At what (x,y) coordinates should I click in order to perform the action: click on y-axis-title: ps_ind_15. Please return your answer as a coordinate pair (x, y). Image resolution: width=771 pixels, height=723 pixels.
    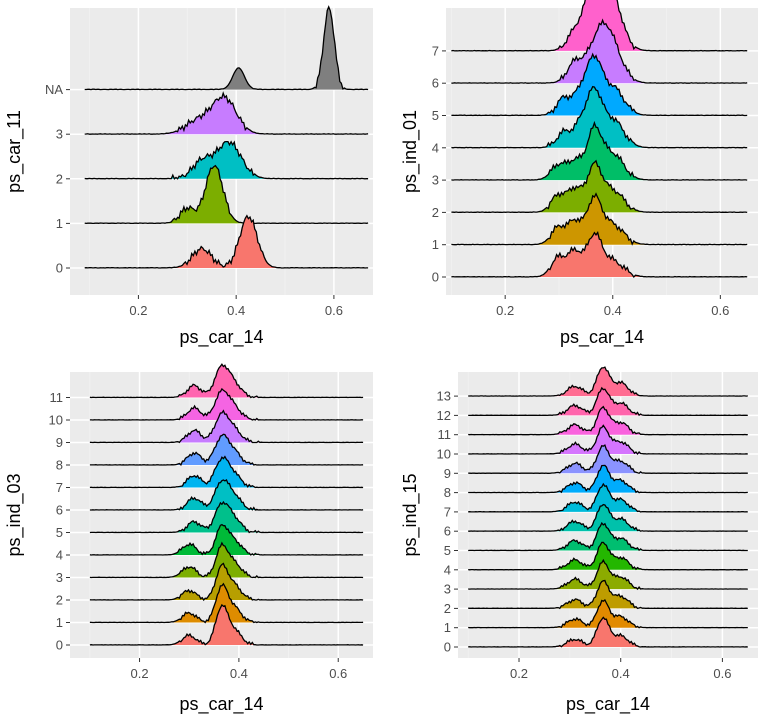
    Looking at the image, I should click on (410, 514).